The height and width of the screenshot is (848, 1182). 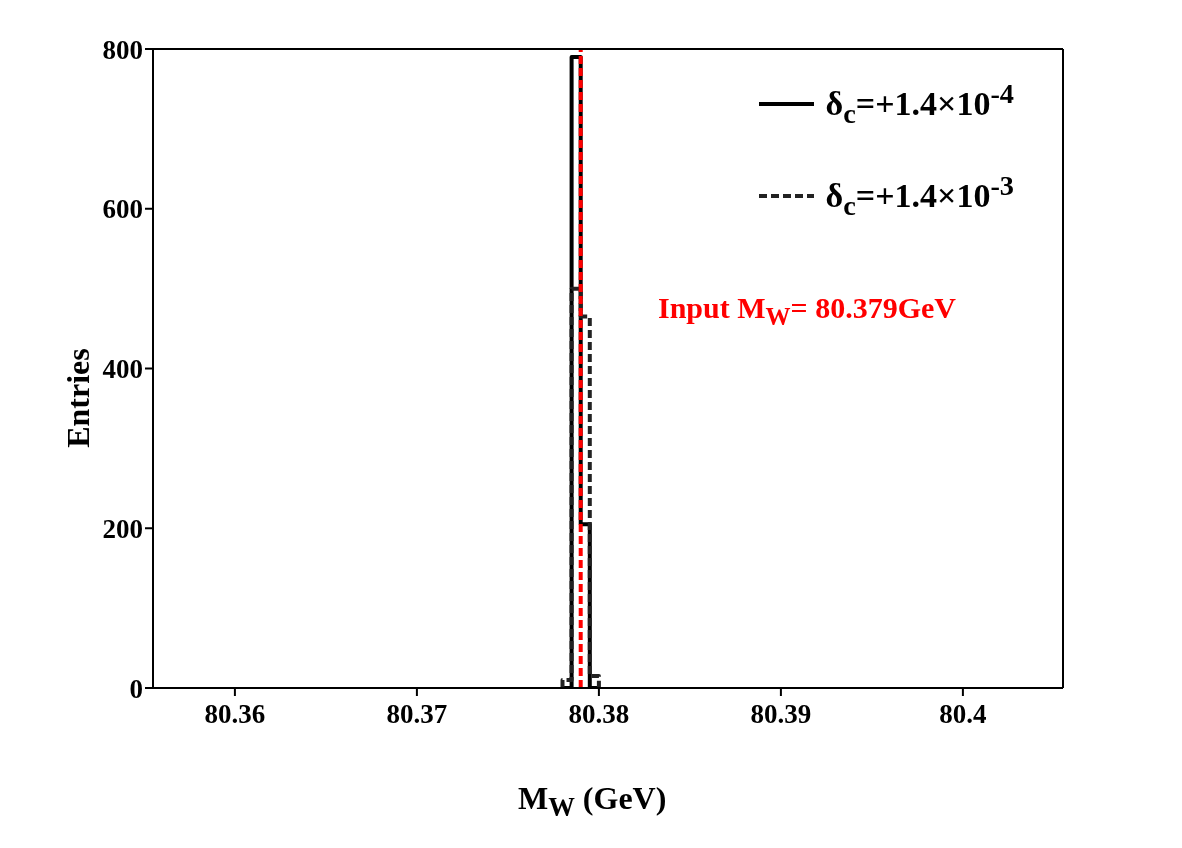 I want to click on y-tick-label: 400, so click(x=122, y=369).